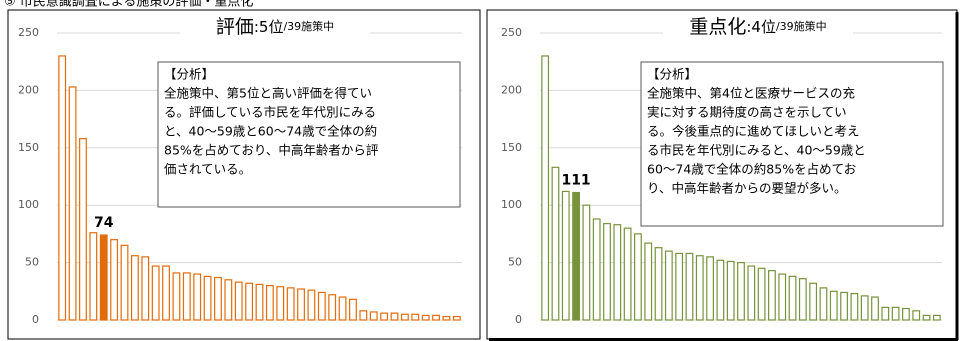 The width and height of the screenshot is (962, 341). I want to click on annotation-line: る市民を年代別にみると、40～59歳と, so click(756, 150).